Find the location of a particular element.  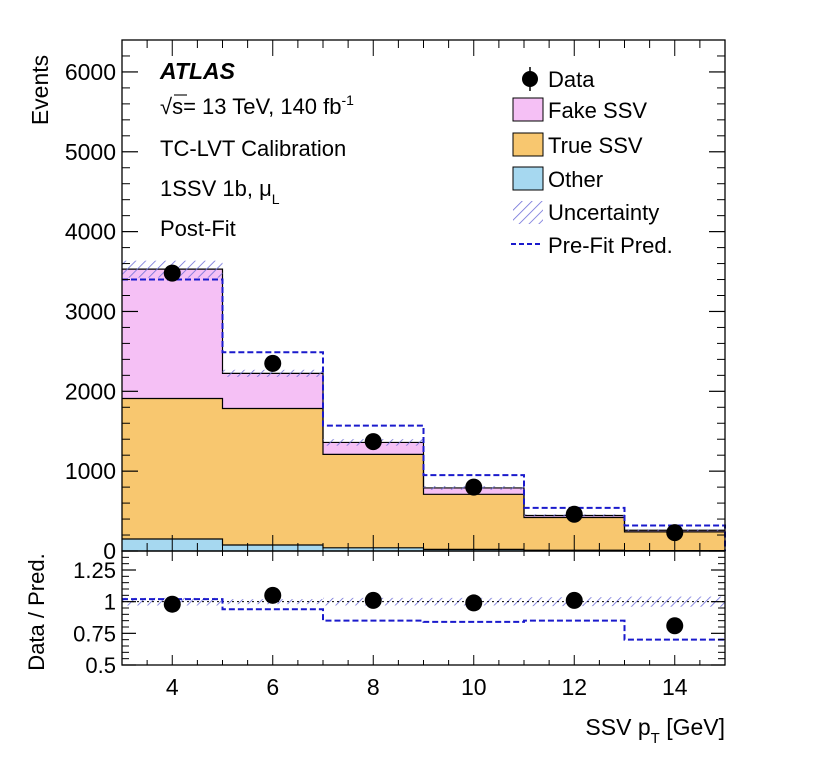

ratio-ytick-label: 1 is located at coordinates (110, 602).